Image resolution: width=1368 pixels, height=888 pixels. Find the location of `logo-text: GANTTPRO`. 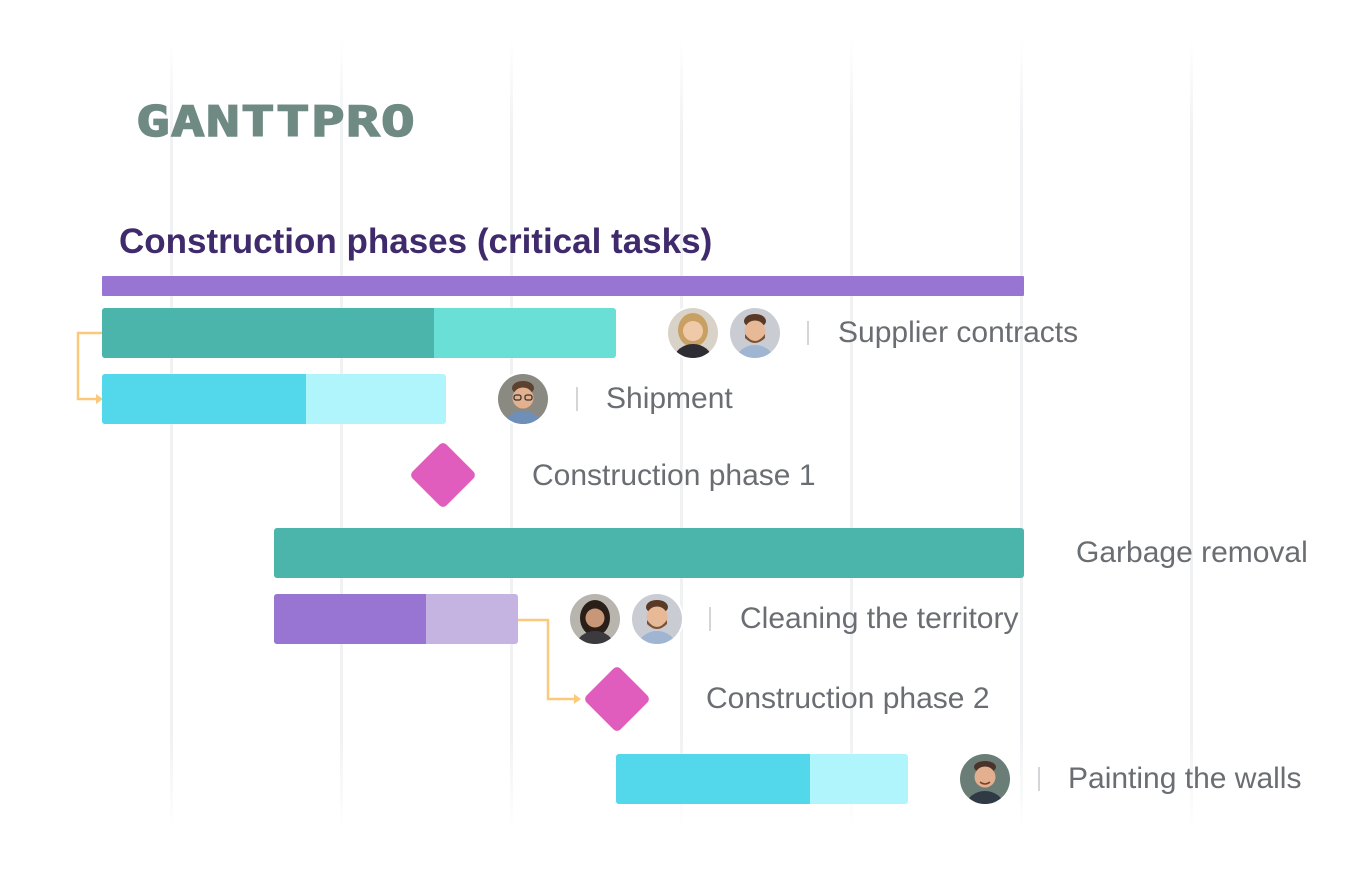

logo-text: GANTTPRO is located at coordinates (276, 122).